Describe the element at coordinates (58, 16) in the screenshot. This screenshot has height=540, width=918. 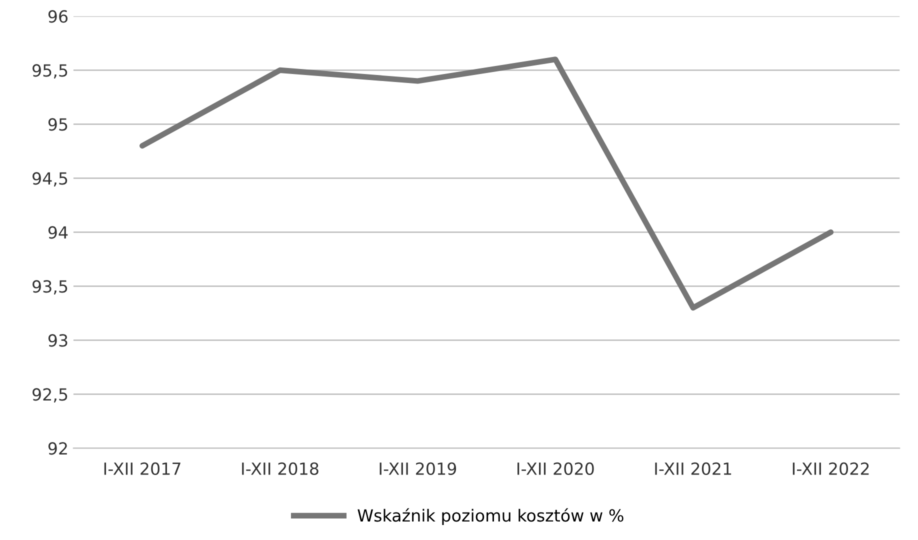
I see `y-tick-label: 96` at that location.